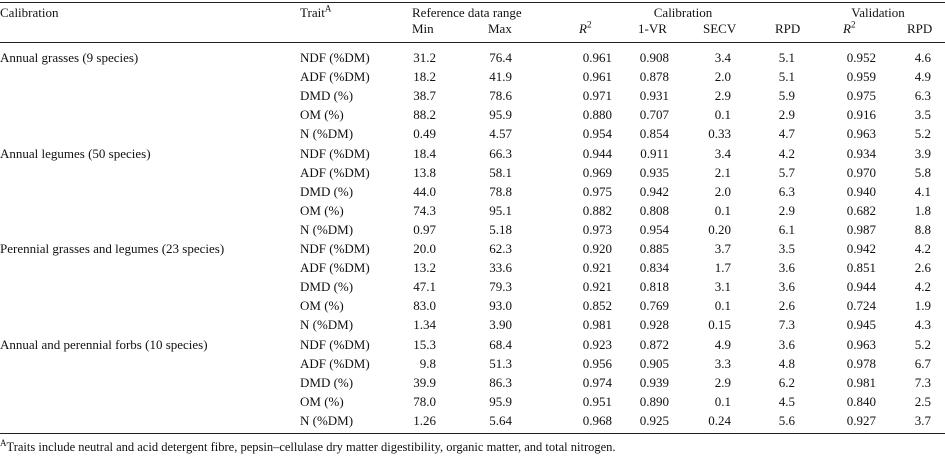 This screenshot has width=945, height=460. I want to click on value-cell: 3.1, so click(722, 287).